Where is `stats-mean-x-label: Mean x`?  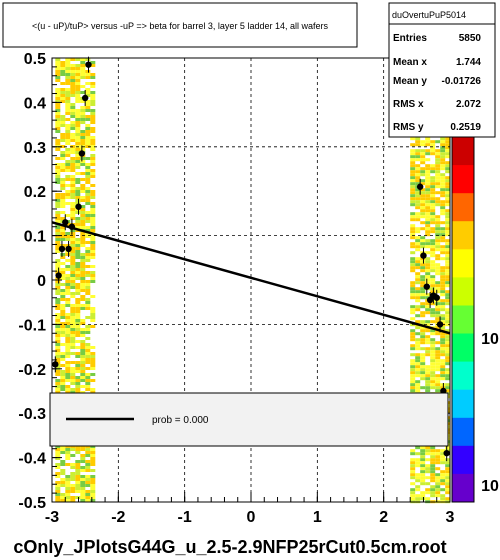
stats-mean-x-label: Mean x is located at coordinates (410, 62).